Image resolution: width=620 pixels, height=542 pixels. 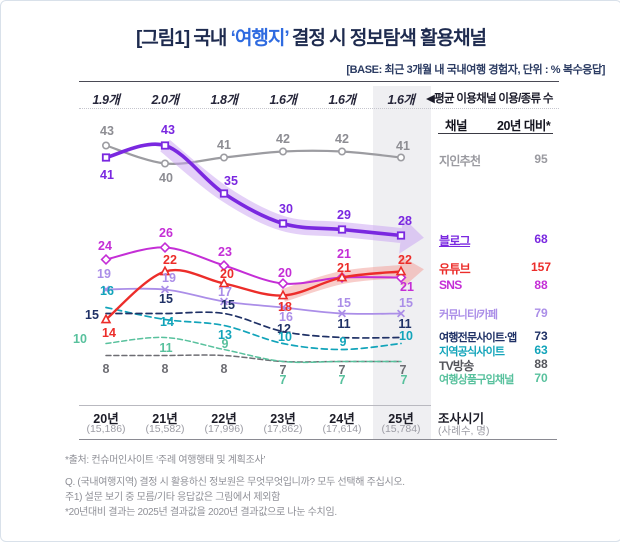 I want to click on table-row-value: 88, so click(x=541, y=285).